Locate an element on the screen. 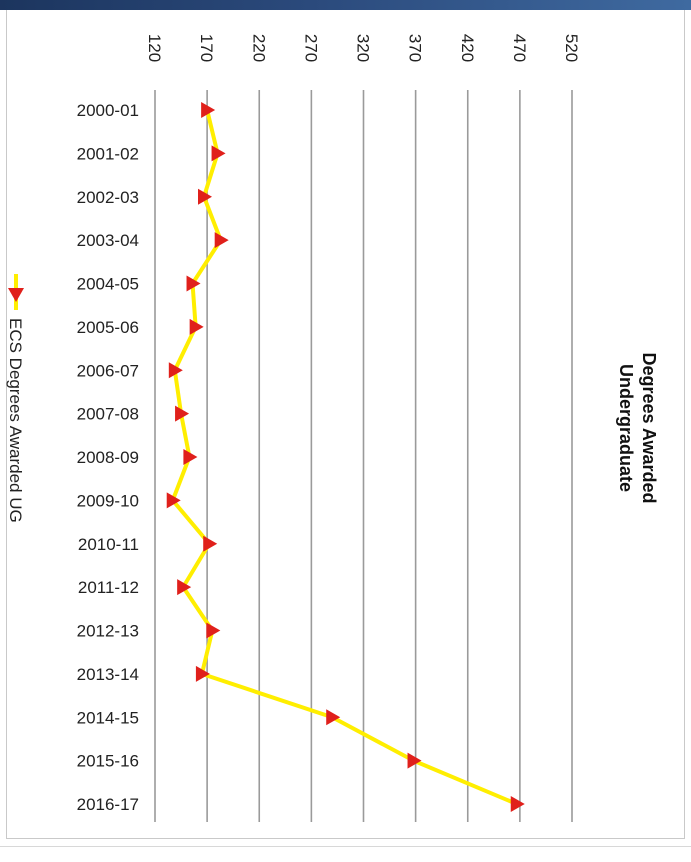 Image resolution: width=691 pixels, height=862 pixels. category-label: 2010-11 is located at coordinates (108, 544).